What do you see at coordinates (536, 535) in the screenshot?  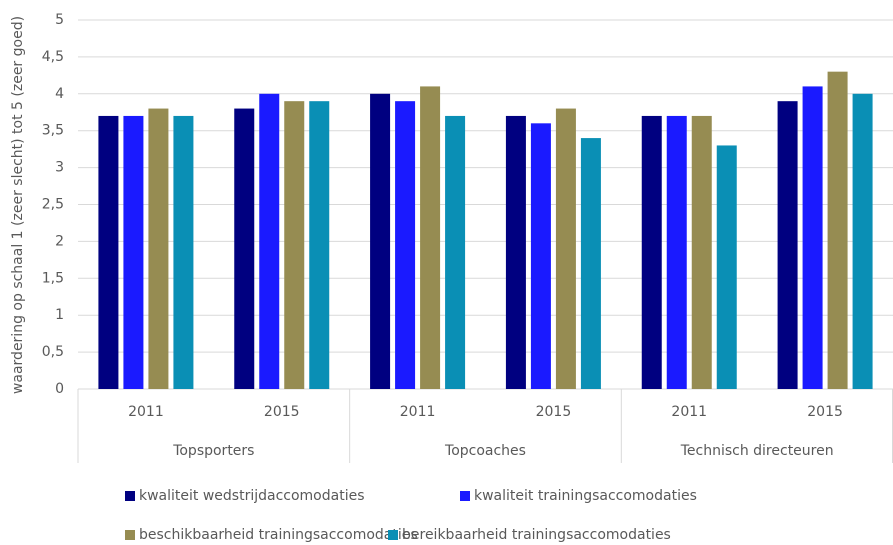 I see `legend-label: bereikbaarheid trainingsaccomodaties` at bounding box center [536, 535].